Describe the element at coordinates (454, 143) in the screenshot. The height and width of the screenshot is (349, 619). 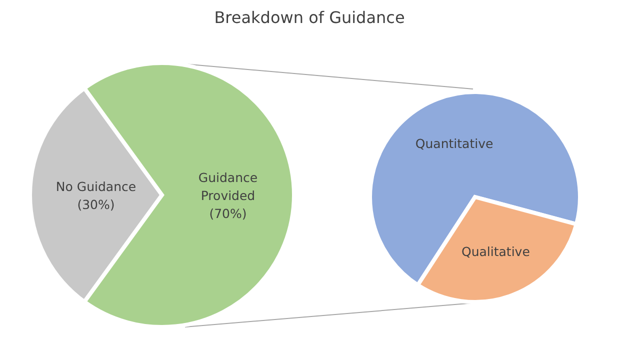
I see `slice-label: Quantitative` at that location.